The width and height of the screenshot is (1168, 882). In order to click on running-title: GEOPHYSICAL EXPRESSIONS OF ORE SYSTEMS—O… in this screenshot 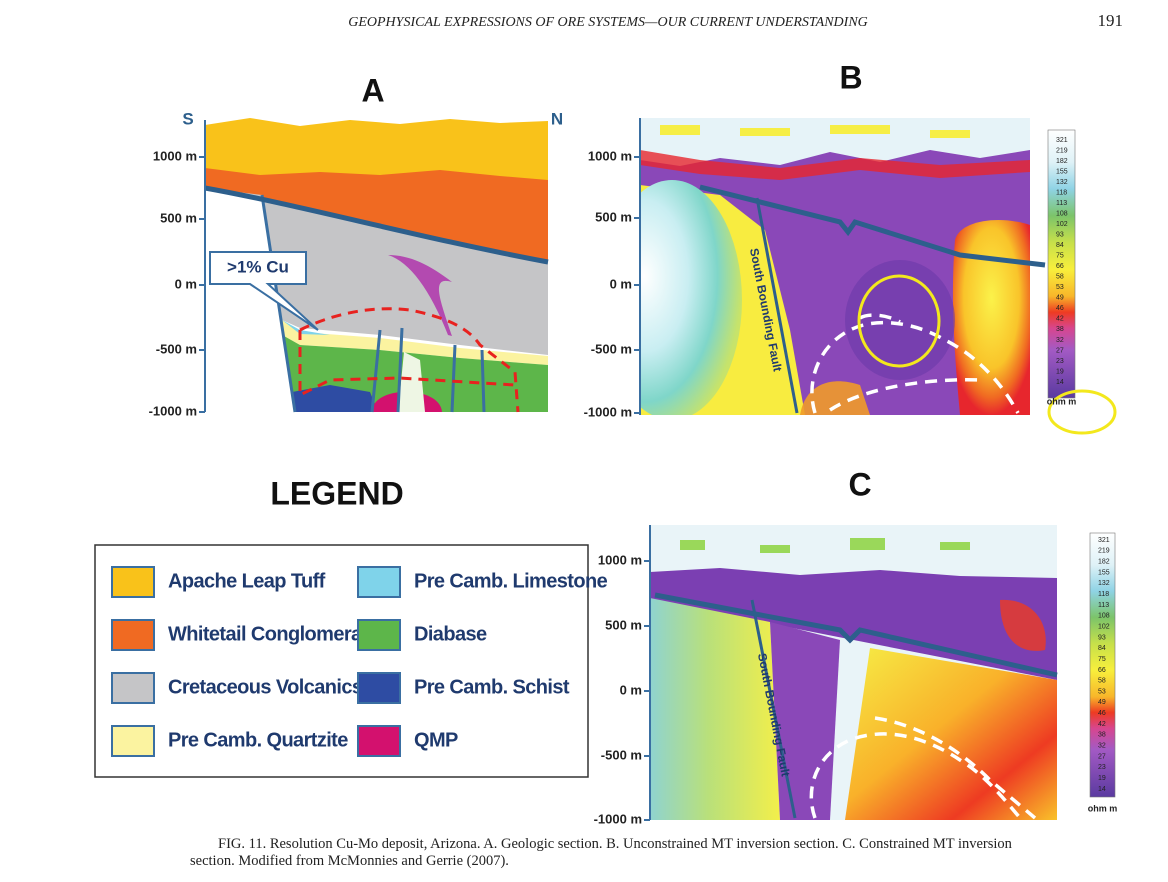, I will do `click(608, 22)`.